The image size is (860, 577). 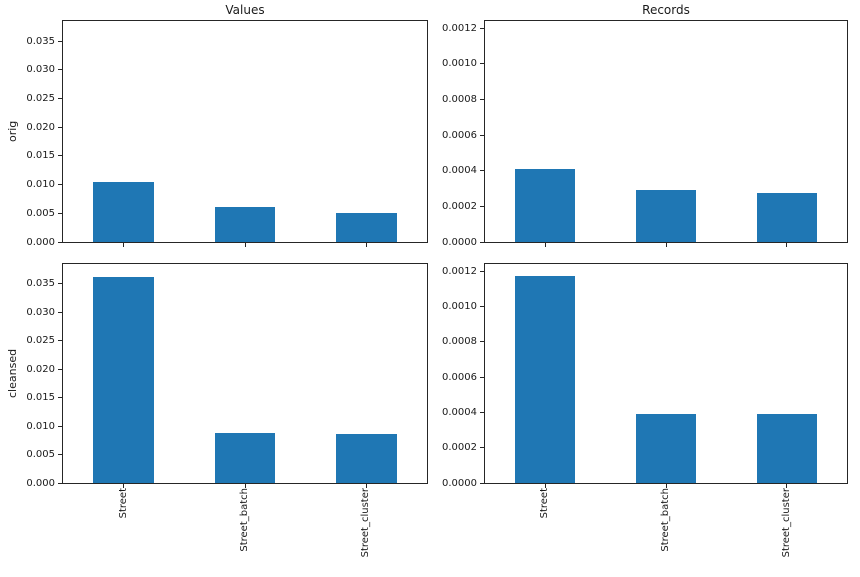 What do you see at coordinates (666, 10) in the screenshot?
I see `subplot-title-records: Records` at bounding box center [666, 10].